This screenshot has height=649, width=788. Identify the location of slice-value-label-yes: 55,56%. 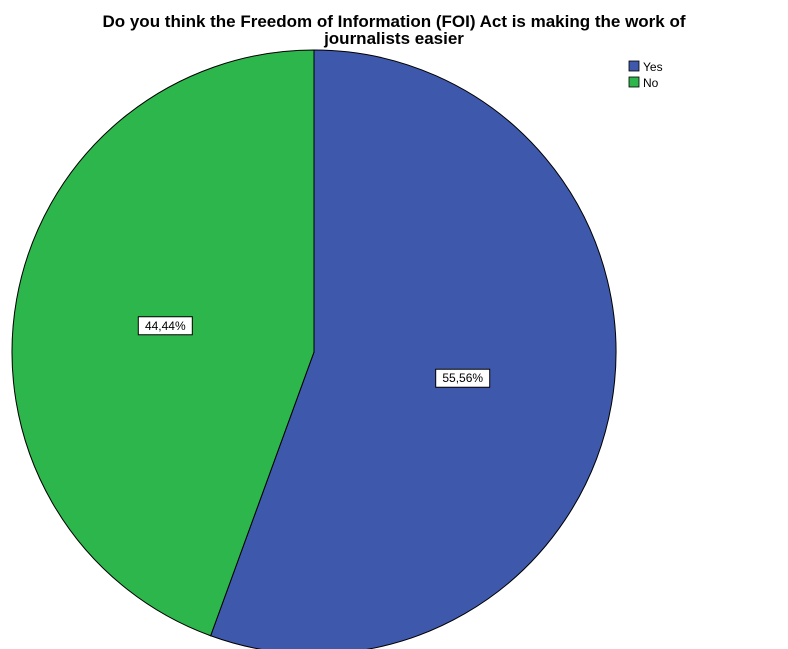
(462, 378).